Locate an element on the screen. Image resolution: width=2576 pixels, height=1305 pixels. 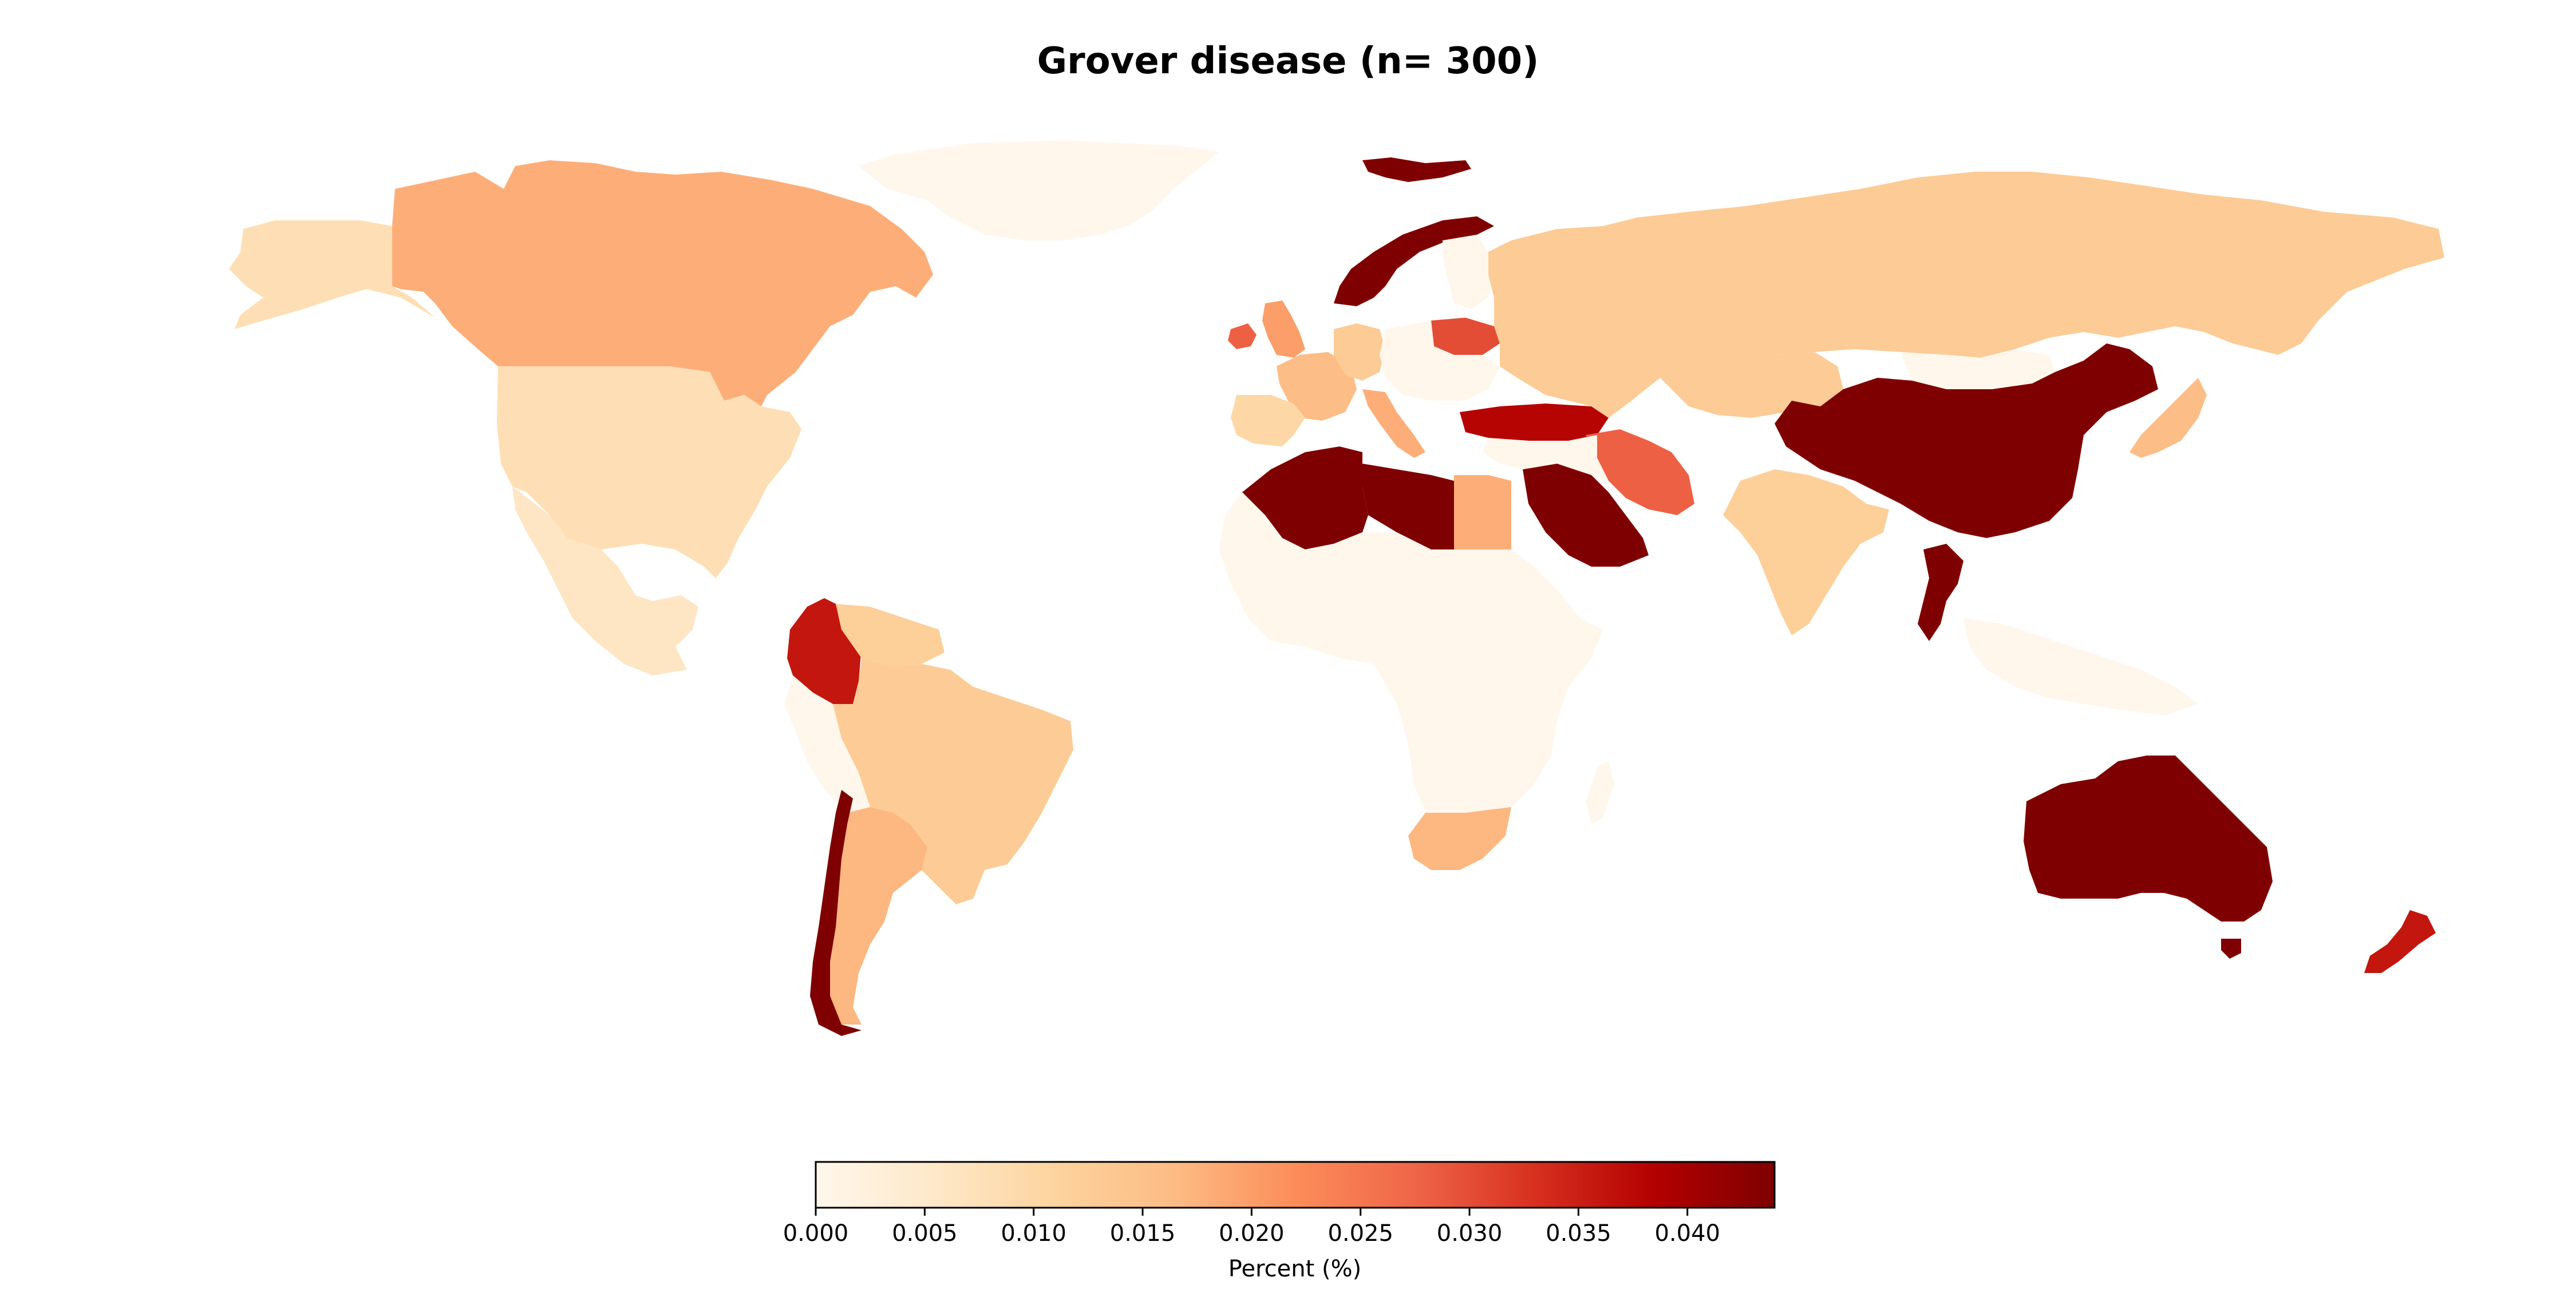
region-iran is located at coordinates (1640, 472).